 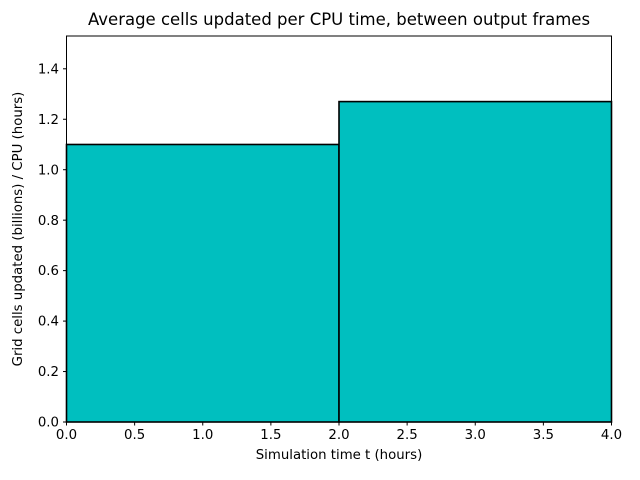 What do you see at coordinates (134, 435) in the screenshot?
I see `x-tick-label: 0.5` at bounding box center [134, 435].